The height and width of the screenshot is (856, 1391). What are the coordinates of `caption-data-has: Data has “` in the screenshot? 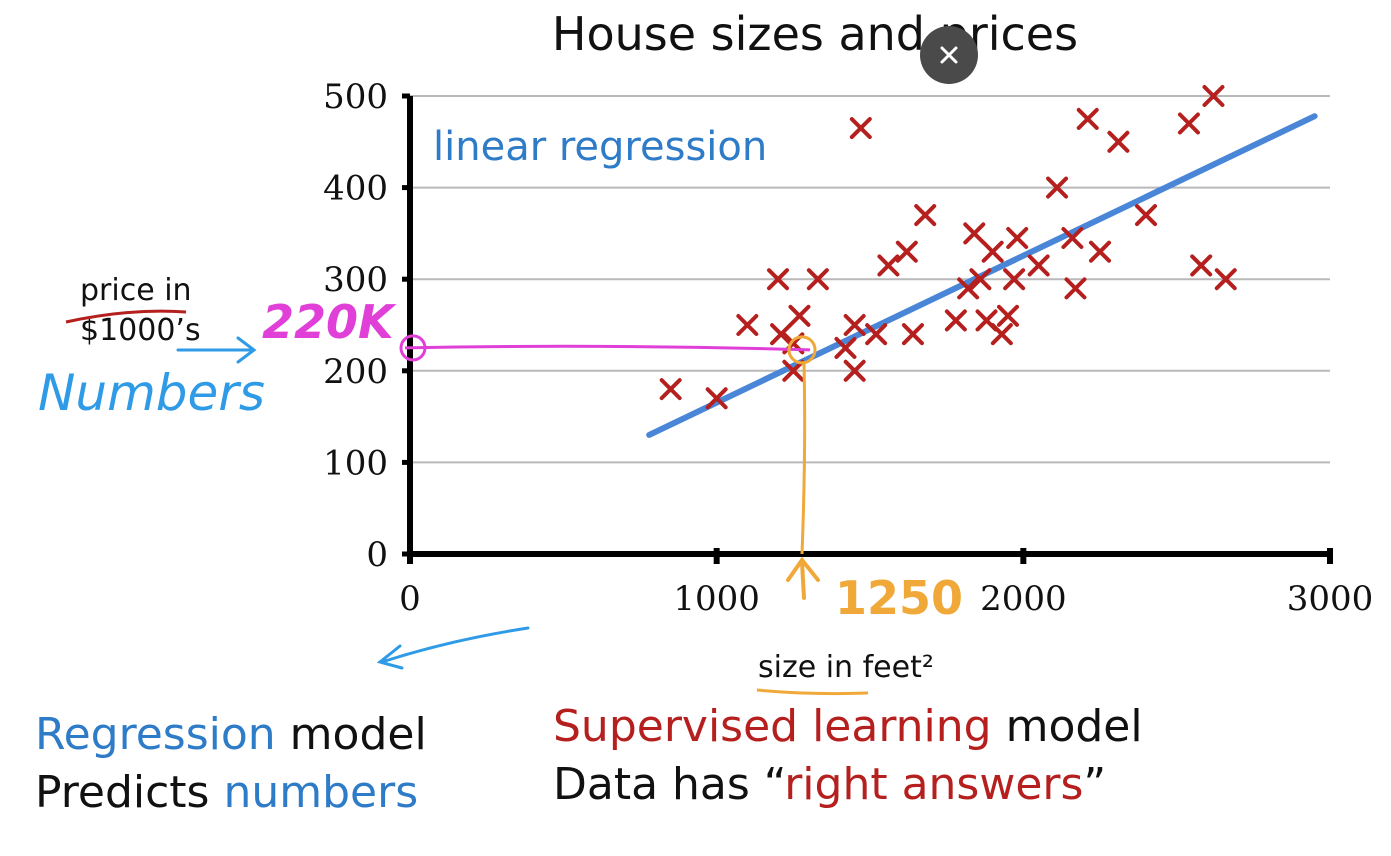 It's located at (669, 784).